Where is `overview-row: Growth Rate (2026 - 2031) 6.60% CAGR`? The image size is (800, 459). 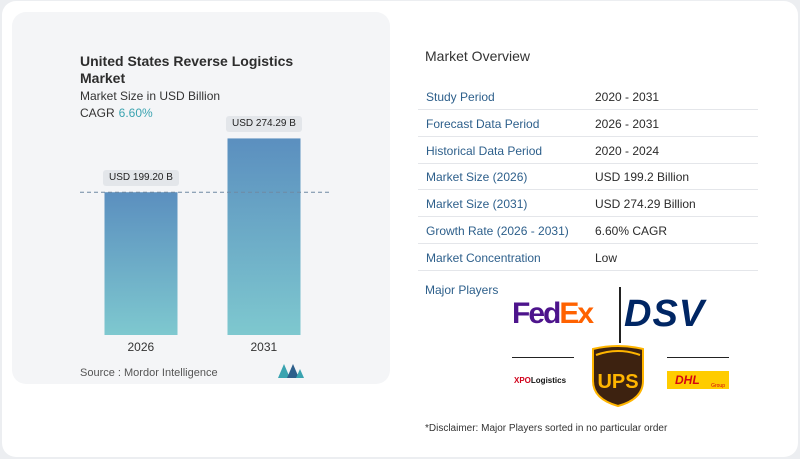
overview-row: Growth Rate (2026 - 2031) 6.60% CAGR is located at coordinates (588, 231).